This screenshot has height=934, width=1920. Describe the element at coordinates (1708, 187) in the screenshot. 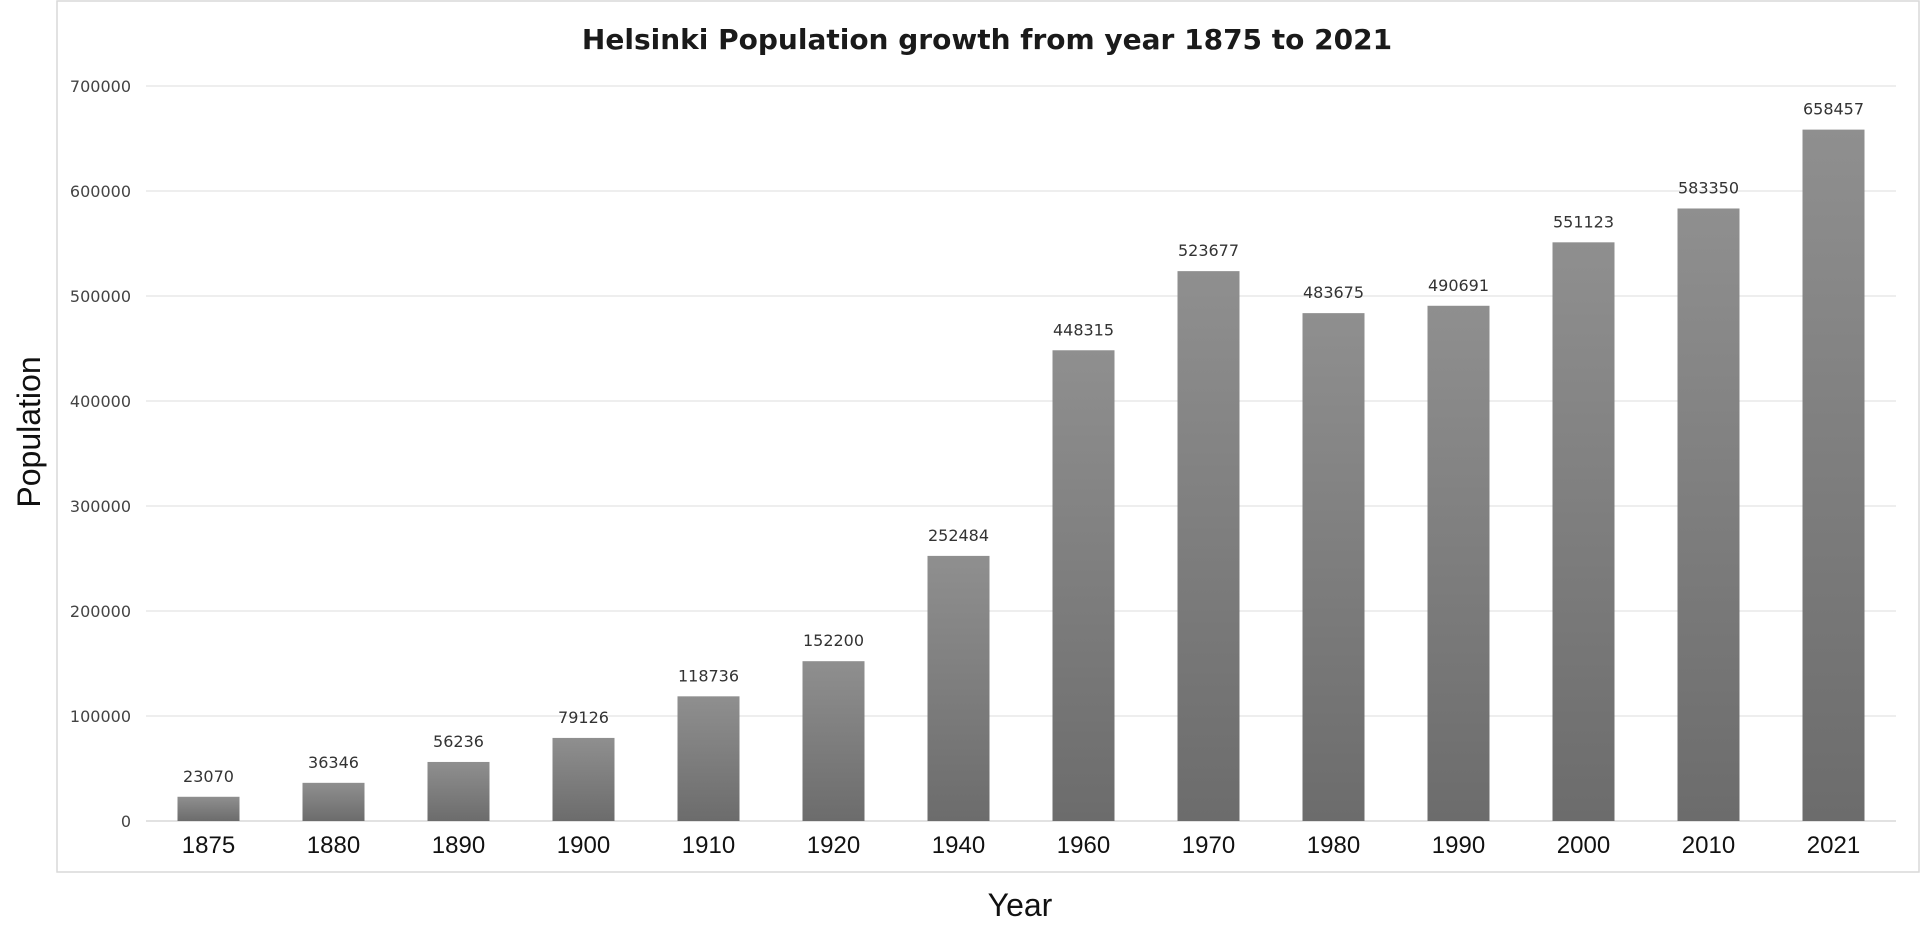

I see `data-label: 583350` at that location.